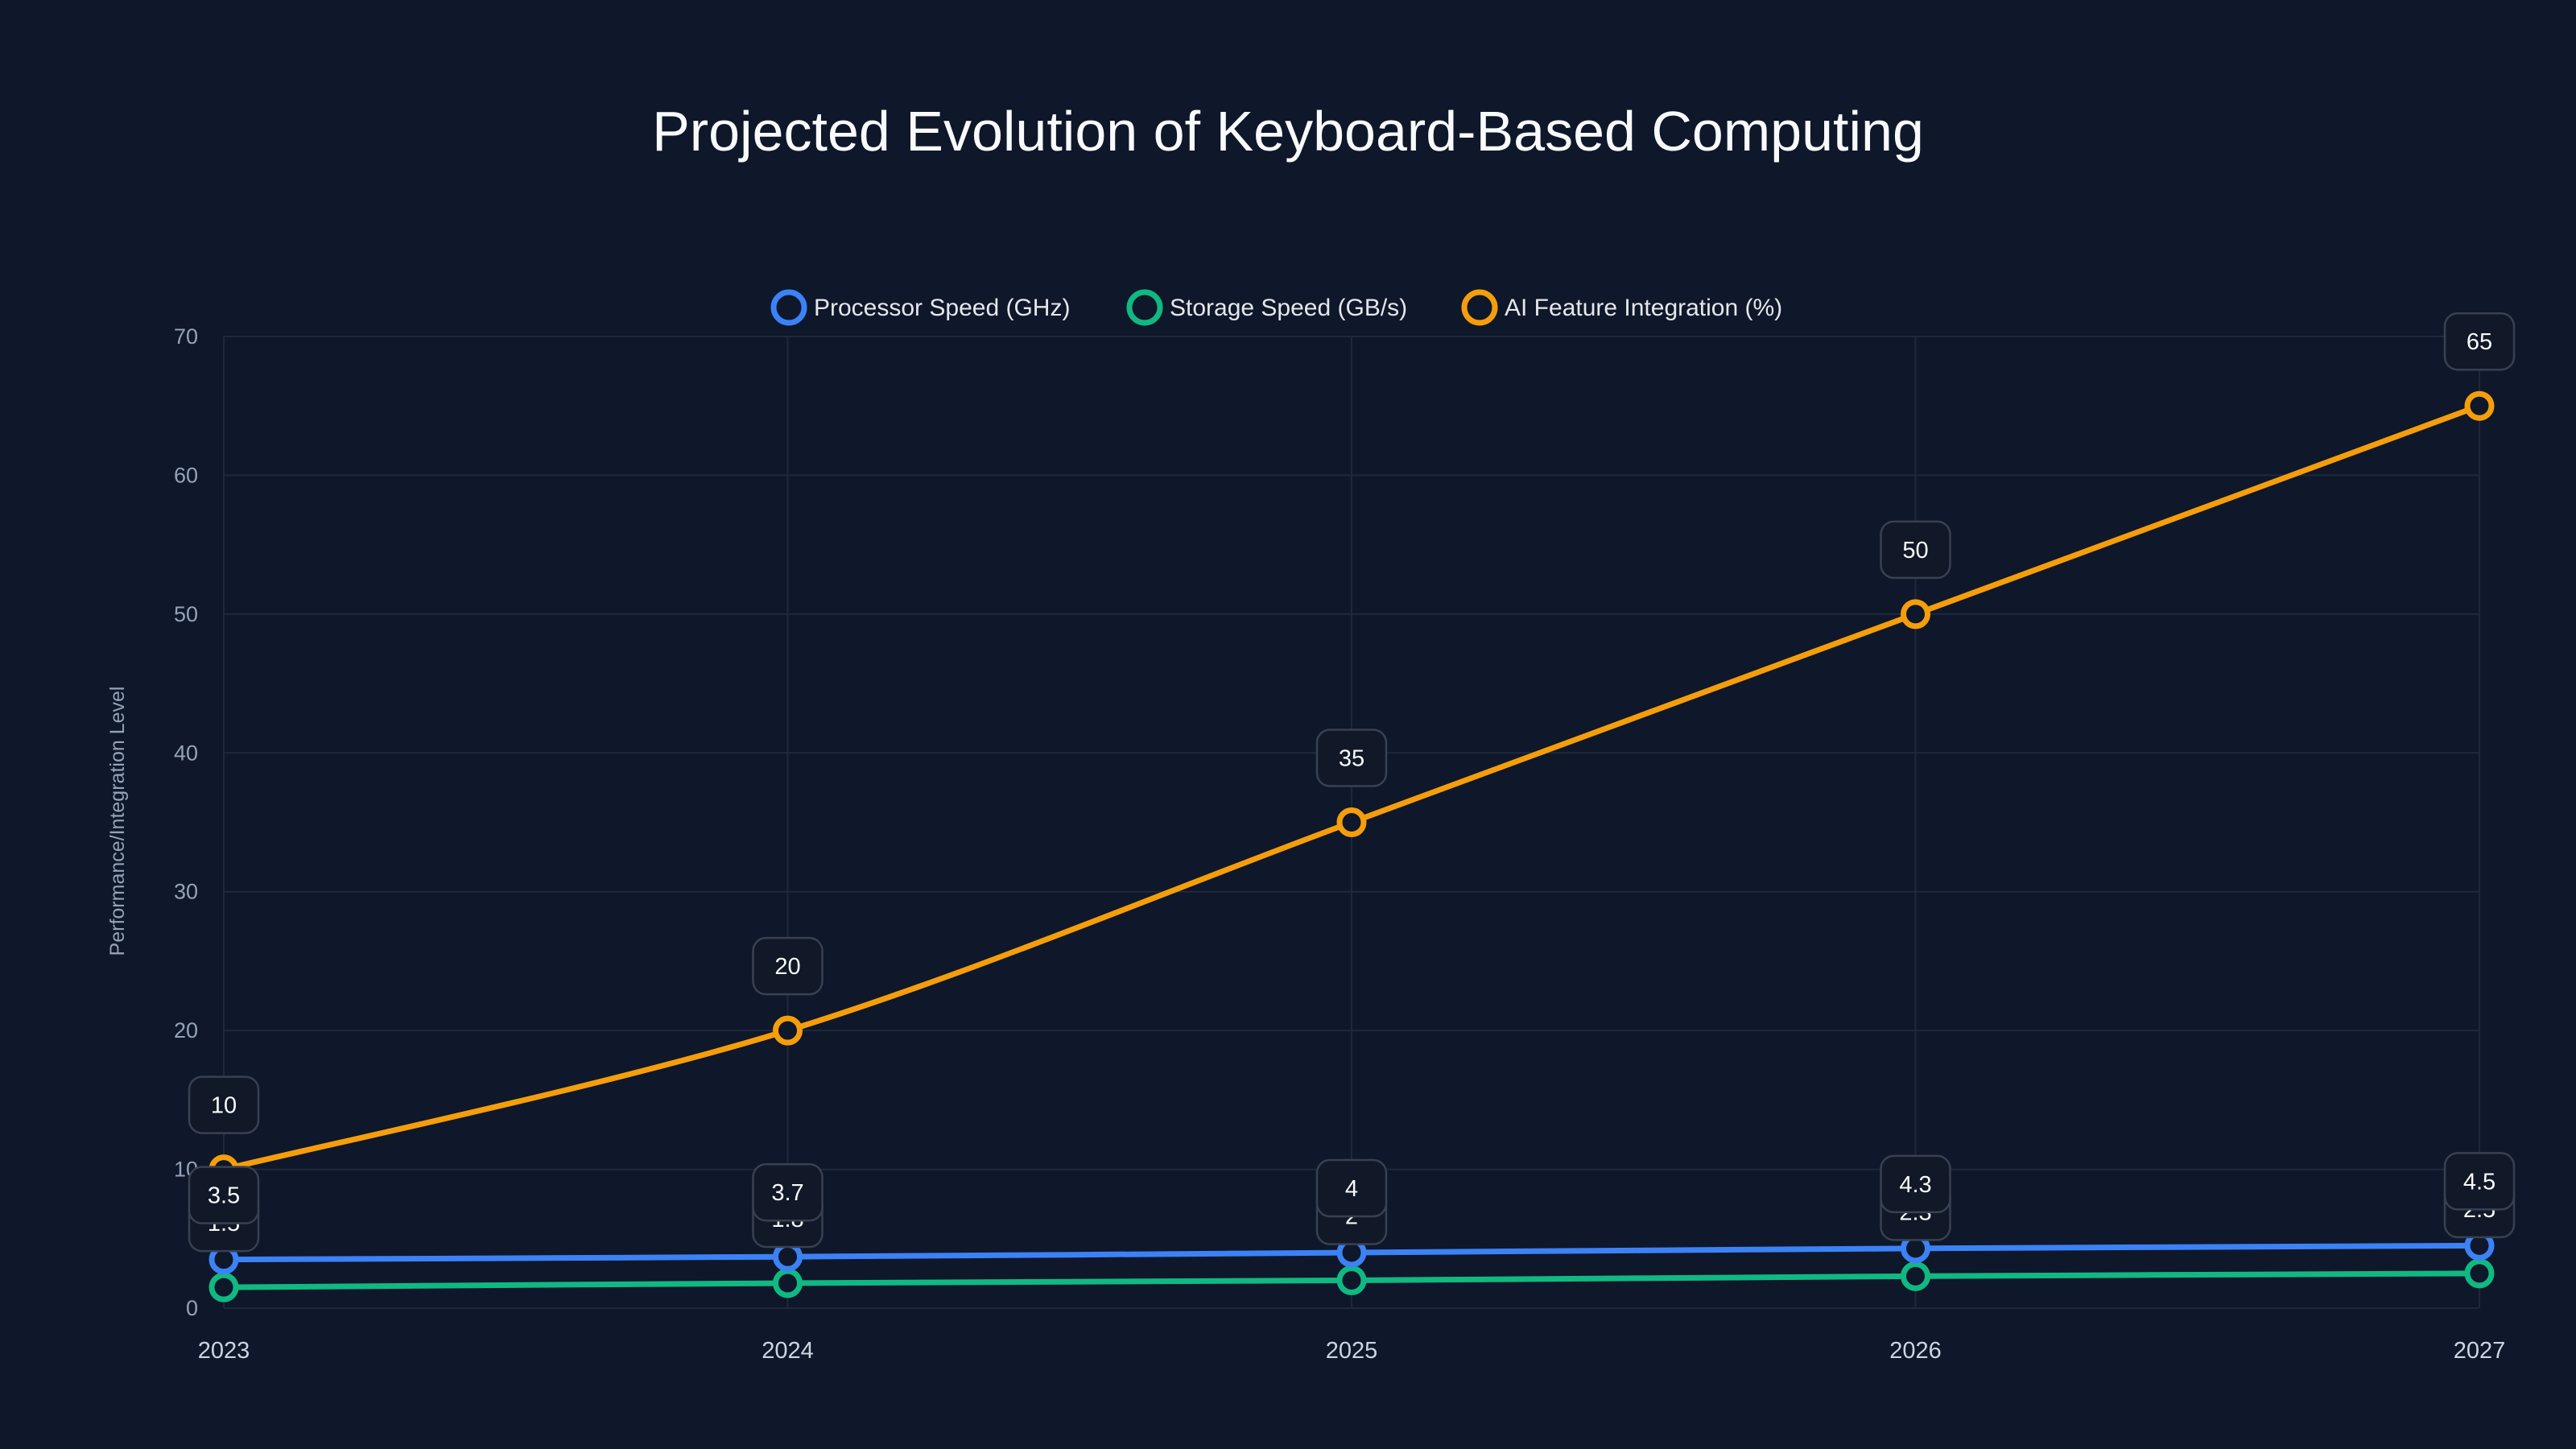 Image resolution: width=2576 pixels, height=1449 pixels. I want to click on data-label: 65, so click(2479, 341).